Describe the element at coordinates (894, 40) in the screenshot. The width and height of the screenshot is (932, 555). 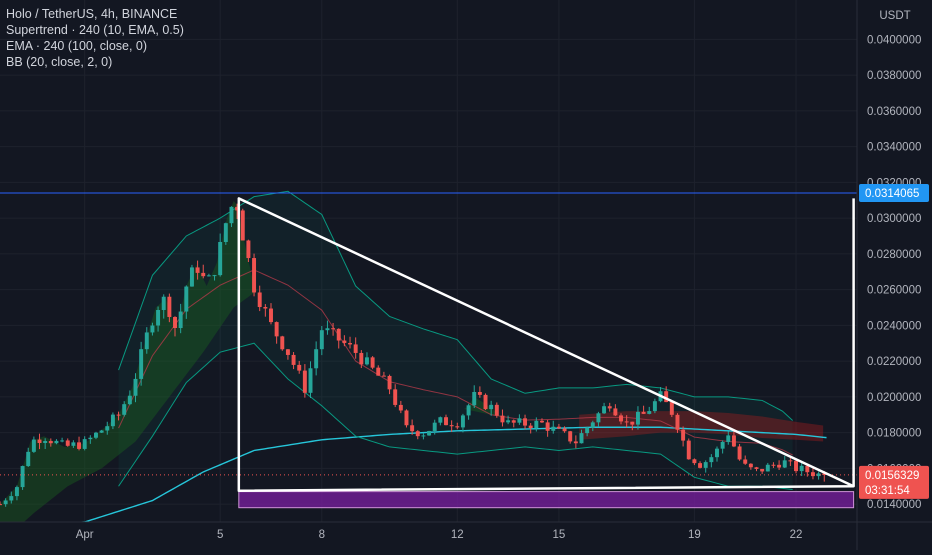
I see `y-tick-label: 0.0400000` at that location.